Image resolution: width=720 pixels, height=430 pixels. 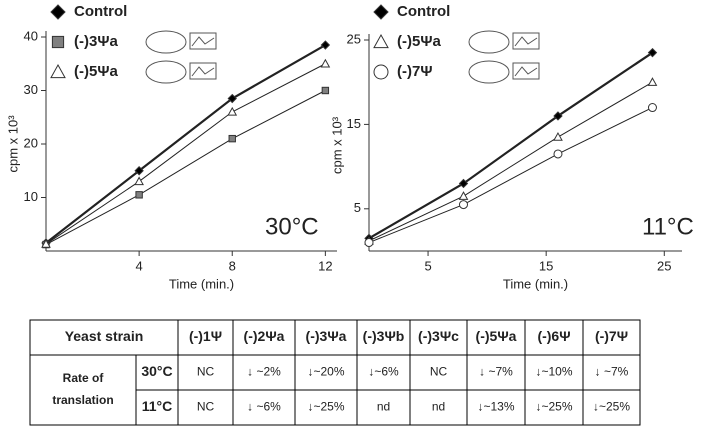 I want to click on annotation: 30°C, so click(x=292, y=226).